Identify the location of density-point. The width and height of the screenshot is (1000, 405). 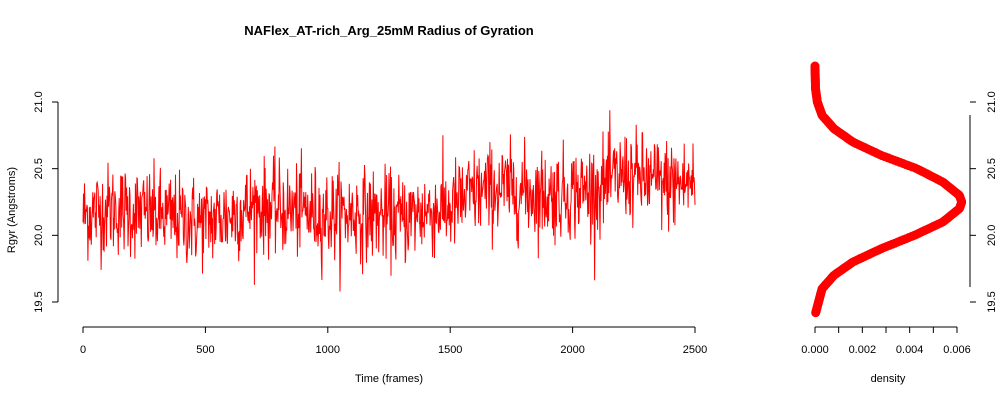
(815, 66).